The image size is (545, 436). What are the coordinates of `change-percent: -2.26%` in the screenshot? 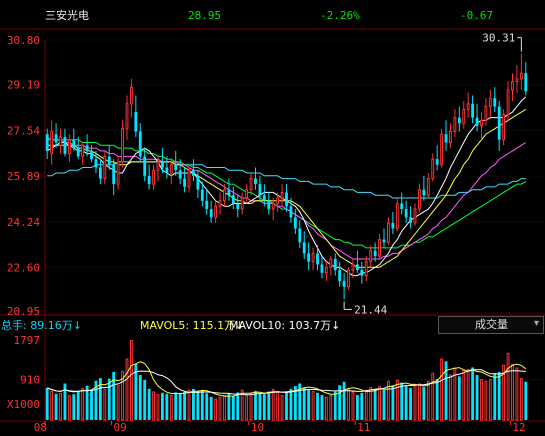 It's located at (340, 15).